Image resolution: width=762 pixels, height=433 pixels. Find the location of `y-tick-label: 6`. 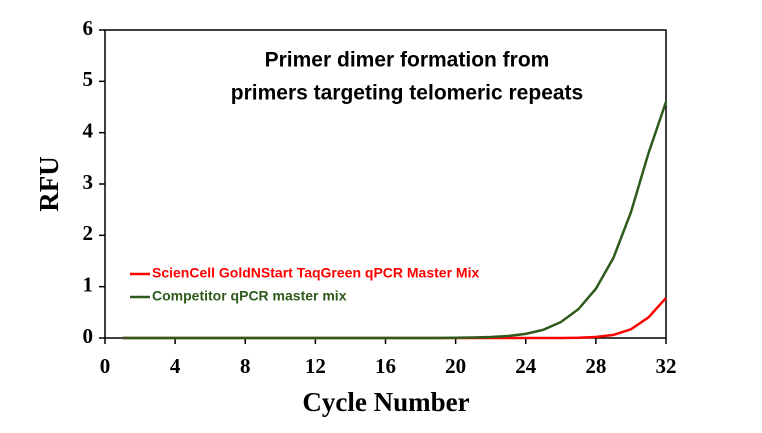

y-tick-label: 6 is located at coordinates (88, 28).